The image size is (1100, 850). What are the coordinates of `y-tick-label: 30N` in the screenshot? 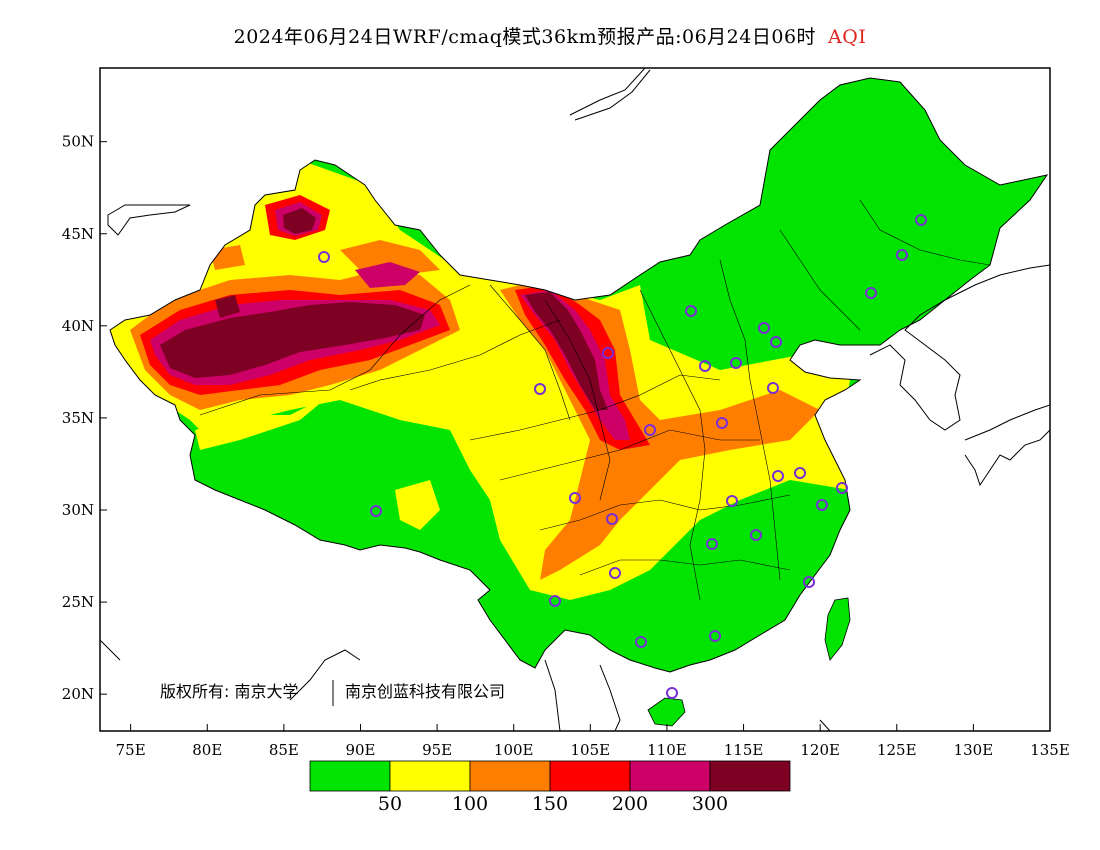 It's located at (78, 510).